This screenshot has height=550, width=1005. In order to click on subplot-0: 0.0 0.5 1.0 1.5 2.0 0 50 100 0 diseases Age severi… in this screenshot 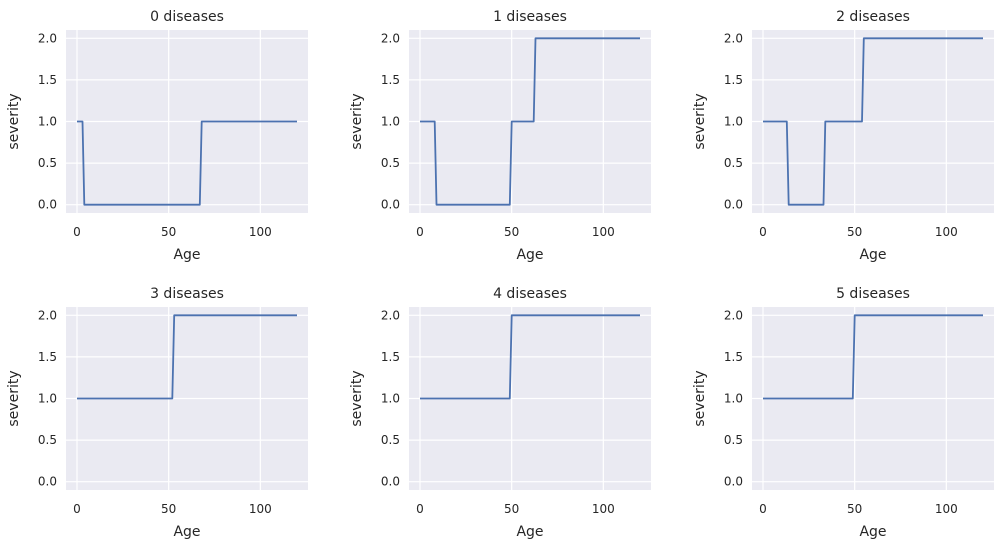, I will do `click(157, 136)`.